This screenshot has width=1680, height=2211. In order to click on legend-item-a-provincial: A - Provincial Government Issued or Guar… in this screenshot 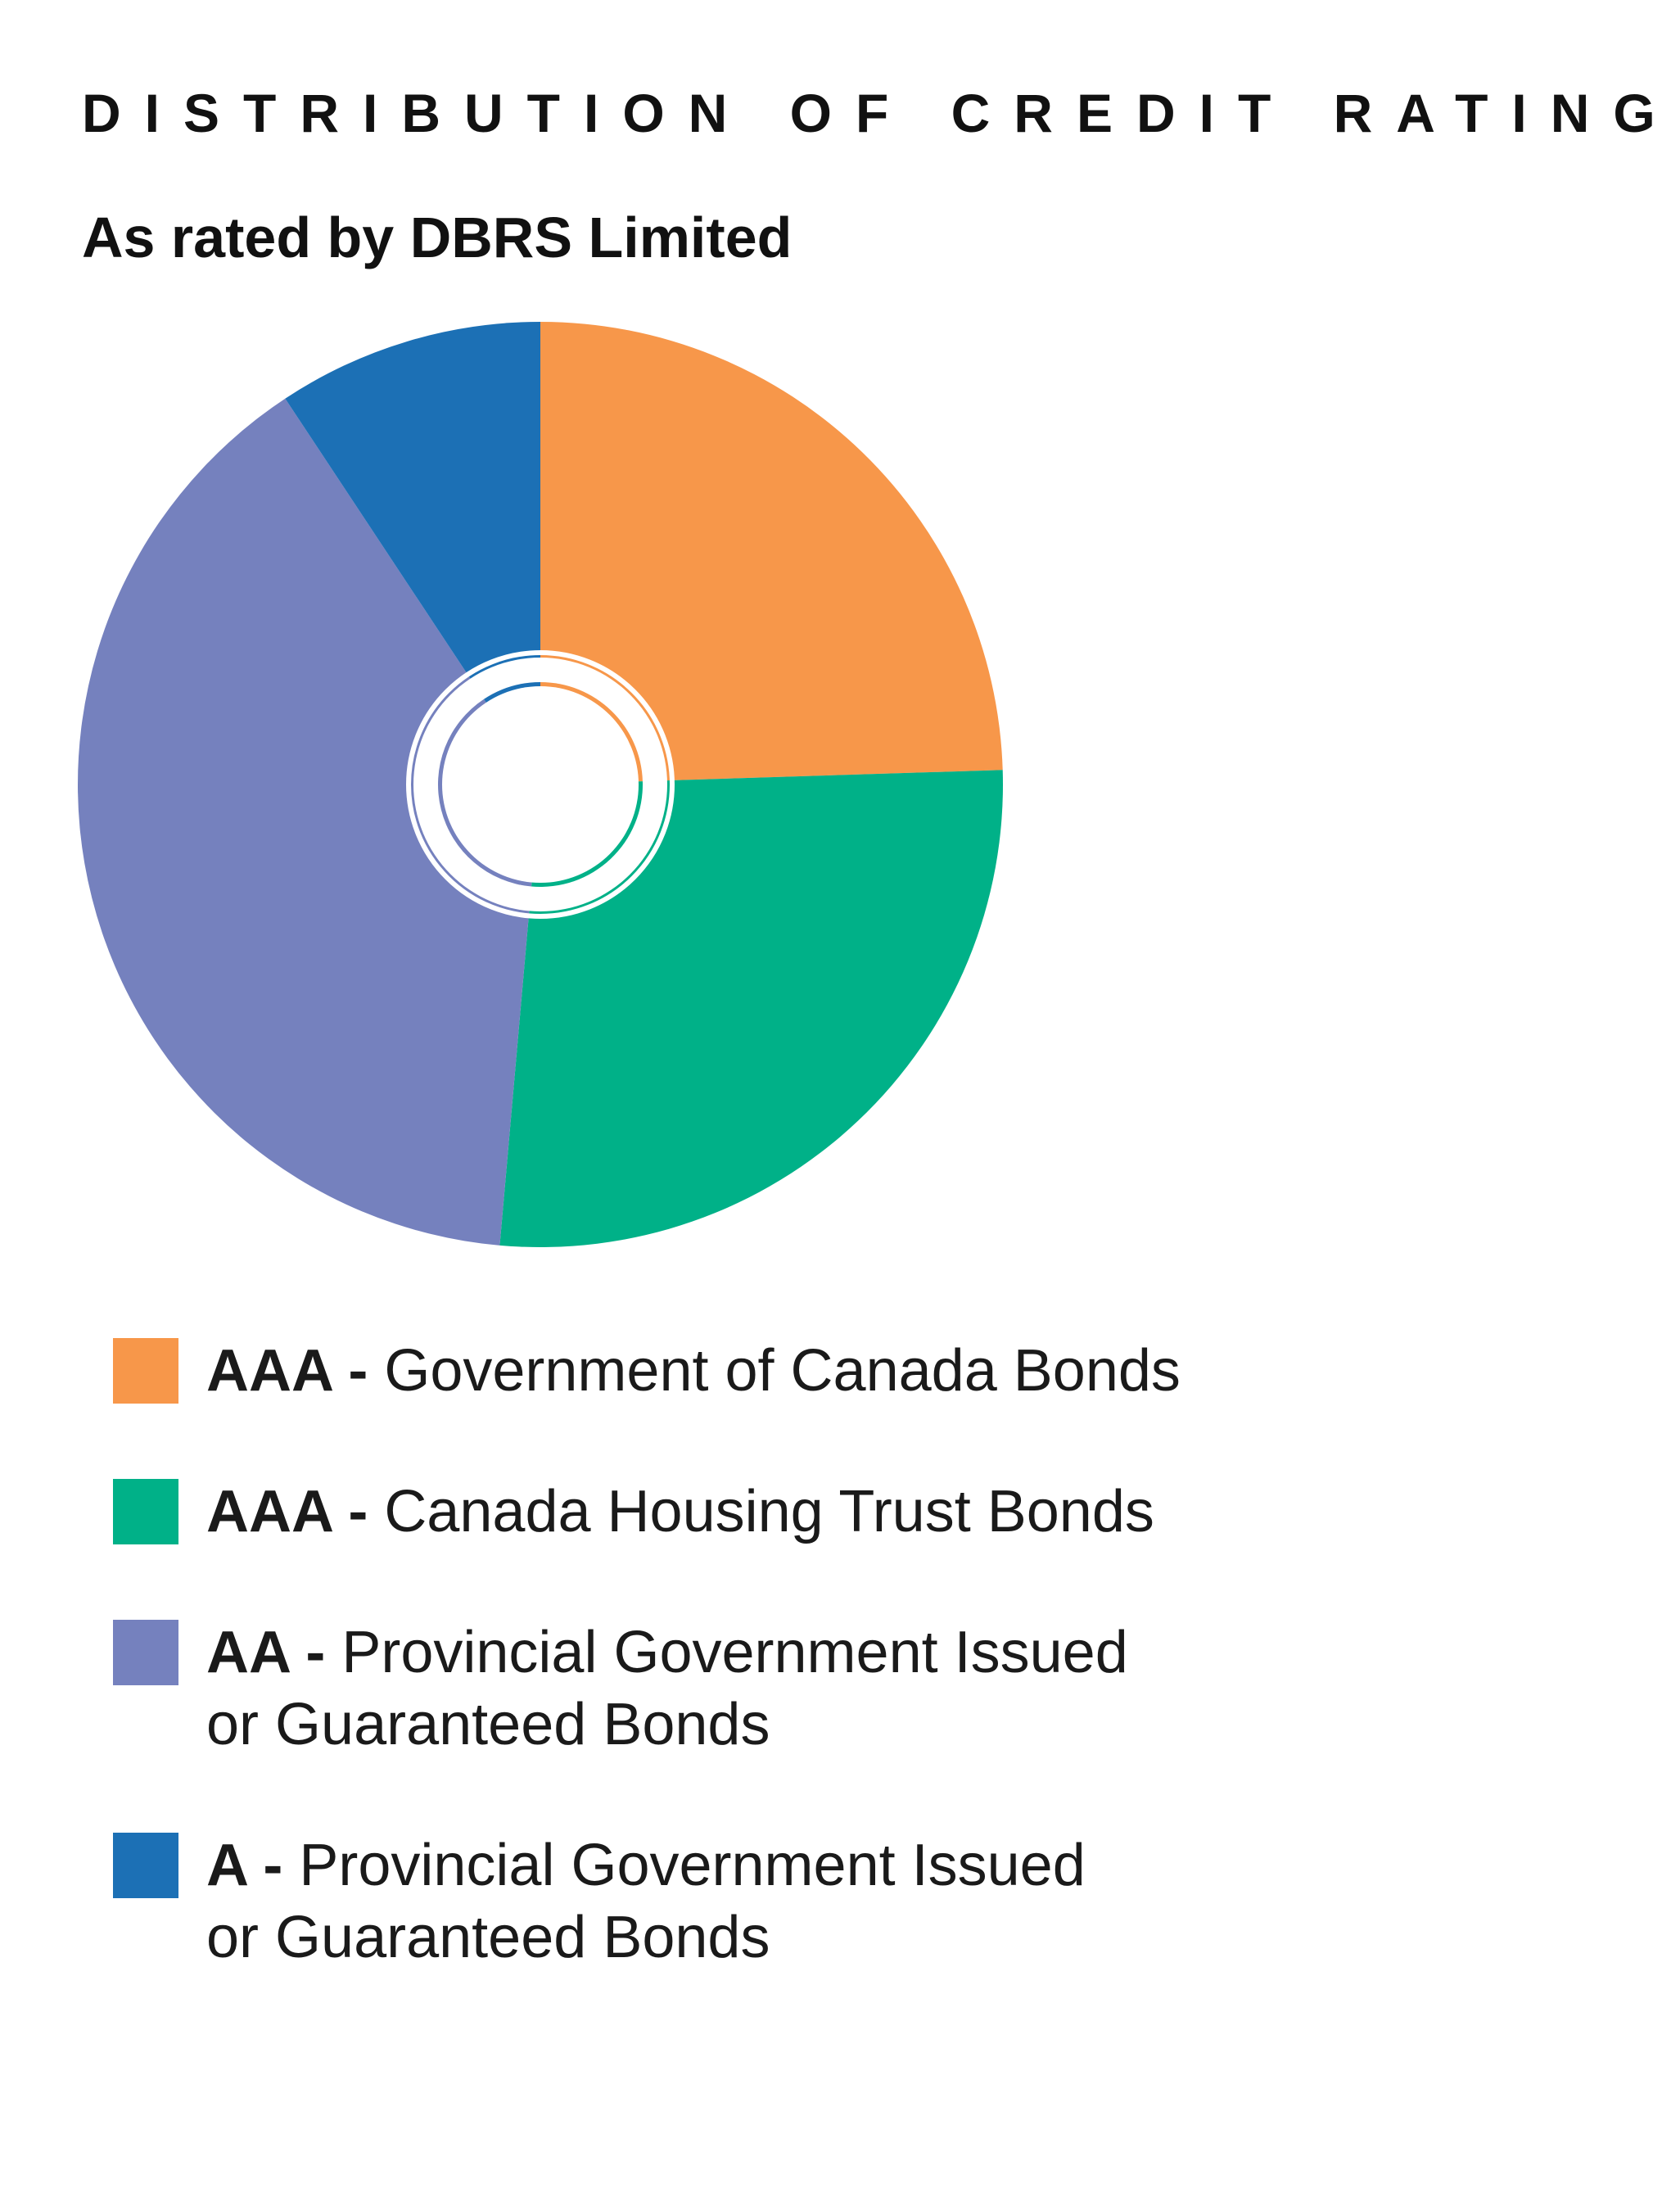, I will do `click(809, 1901)`.